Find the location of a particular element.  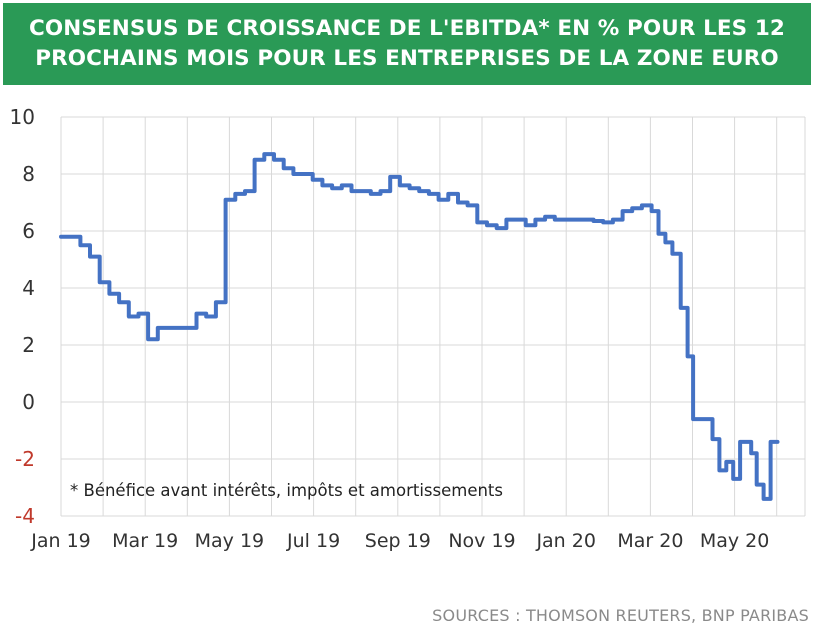

x-tick-label: Nov 19 is located at coordinates (481, 541).